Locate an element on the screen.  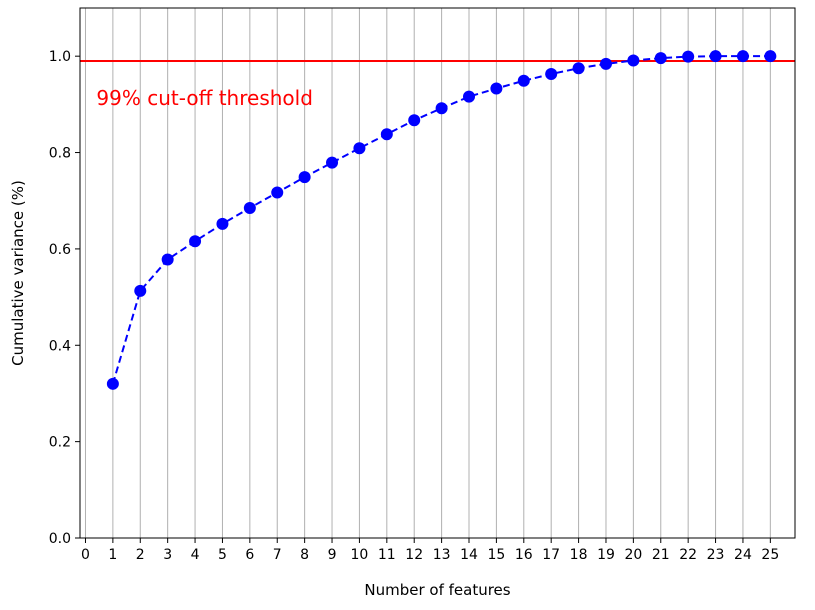
y-tick-label: 0.2 is located at coordinates (60, 443).